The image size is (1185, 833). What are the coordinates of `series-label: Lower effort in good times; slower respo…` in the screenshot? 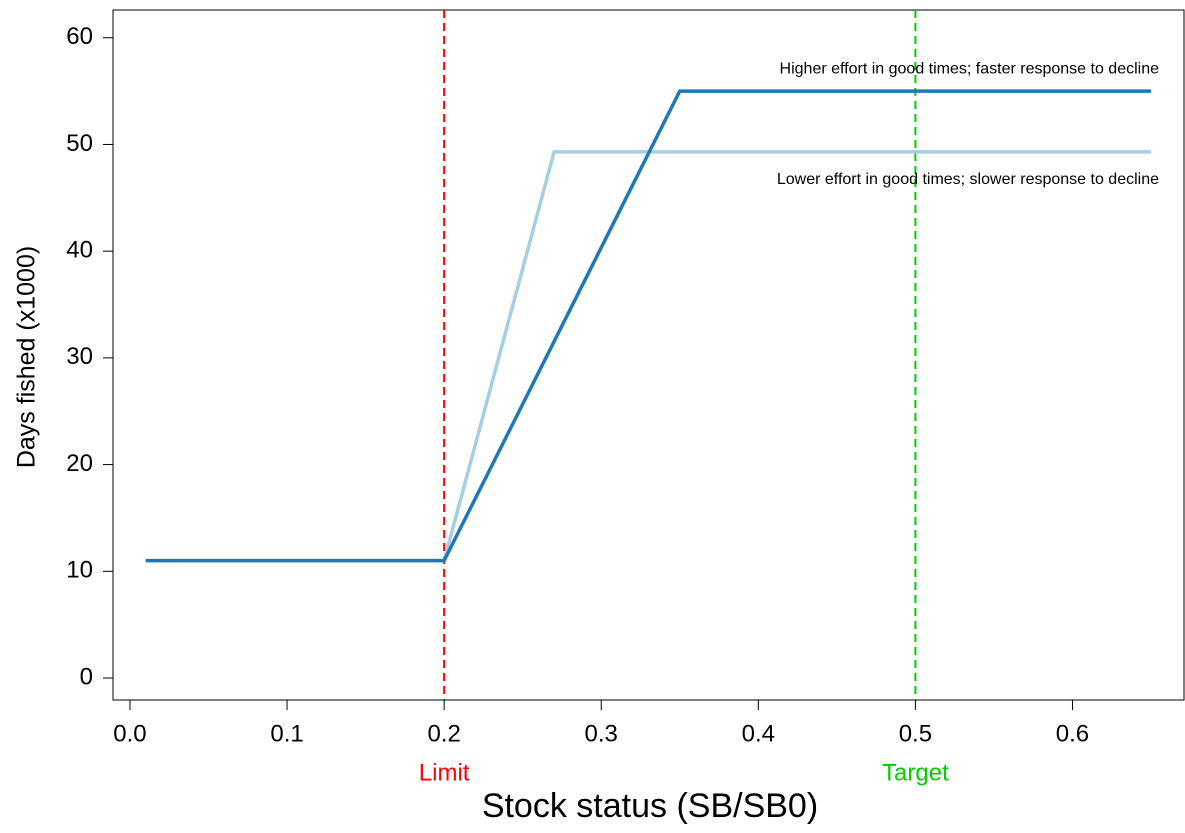 It's located at (968, 179).